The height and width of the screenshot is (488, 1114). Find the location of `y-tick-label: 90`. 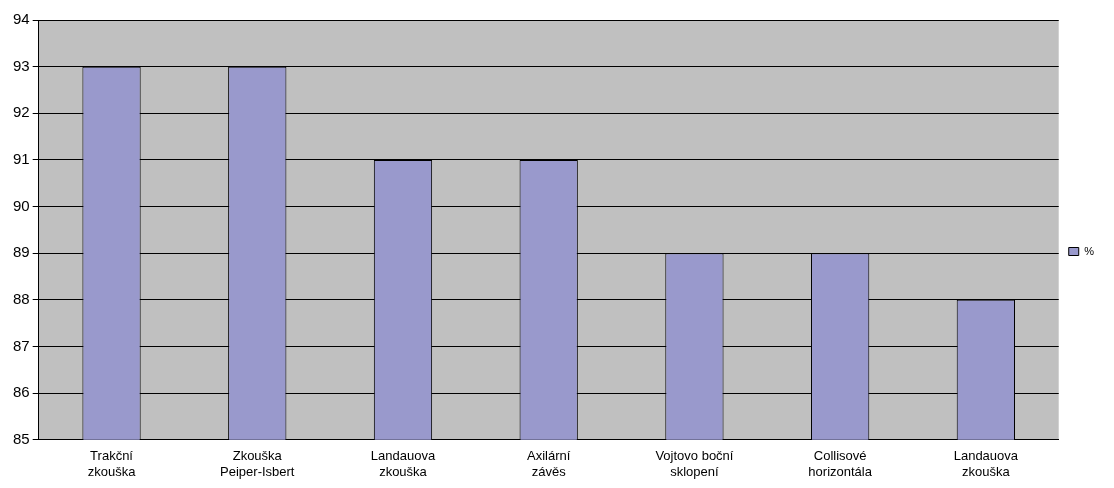

y-tick-label: 90 is located at coordinates (21, 205).